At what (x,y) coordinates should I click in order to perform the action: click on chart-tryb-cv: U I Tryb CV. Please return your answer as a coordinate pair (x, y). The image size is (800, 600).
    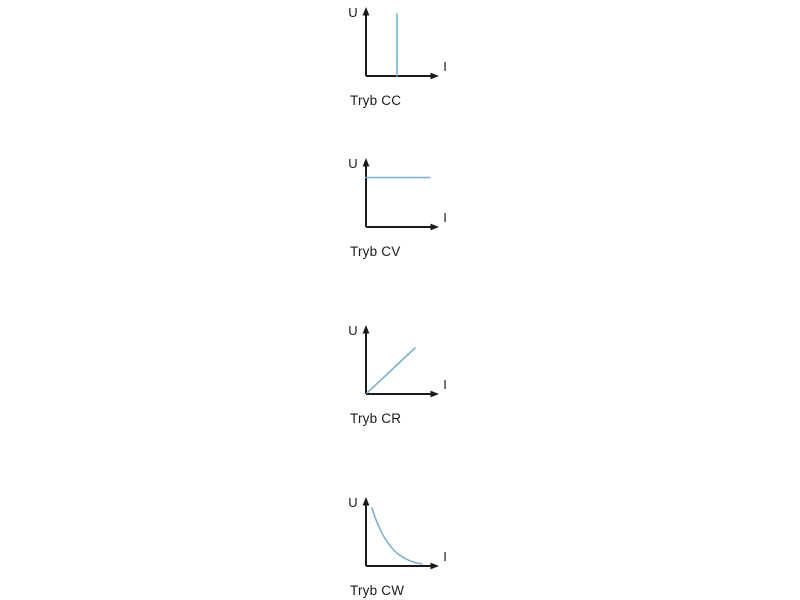
    Looking at the image, I should click on (410, 206).